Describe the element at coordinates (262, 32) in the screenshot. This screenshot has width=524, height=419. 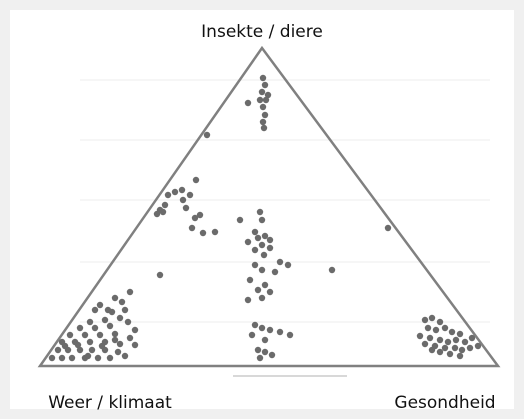
I see `top-label: Insekte / diere` at that location.